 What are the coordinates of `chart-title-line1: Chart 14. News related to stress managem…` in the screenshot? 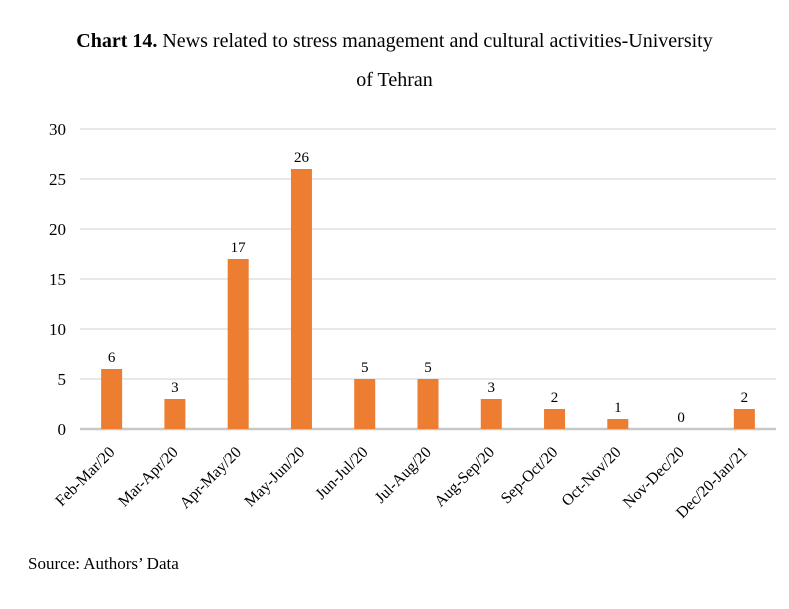 It's located at (394, 41).